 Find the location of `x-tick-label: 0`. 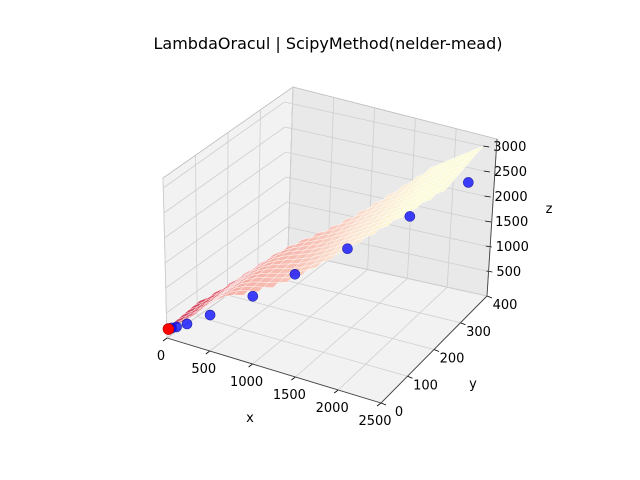

x-tick-label: 0 is located at coordinates (161, 356).